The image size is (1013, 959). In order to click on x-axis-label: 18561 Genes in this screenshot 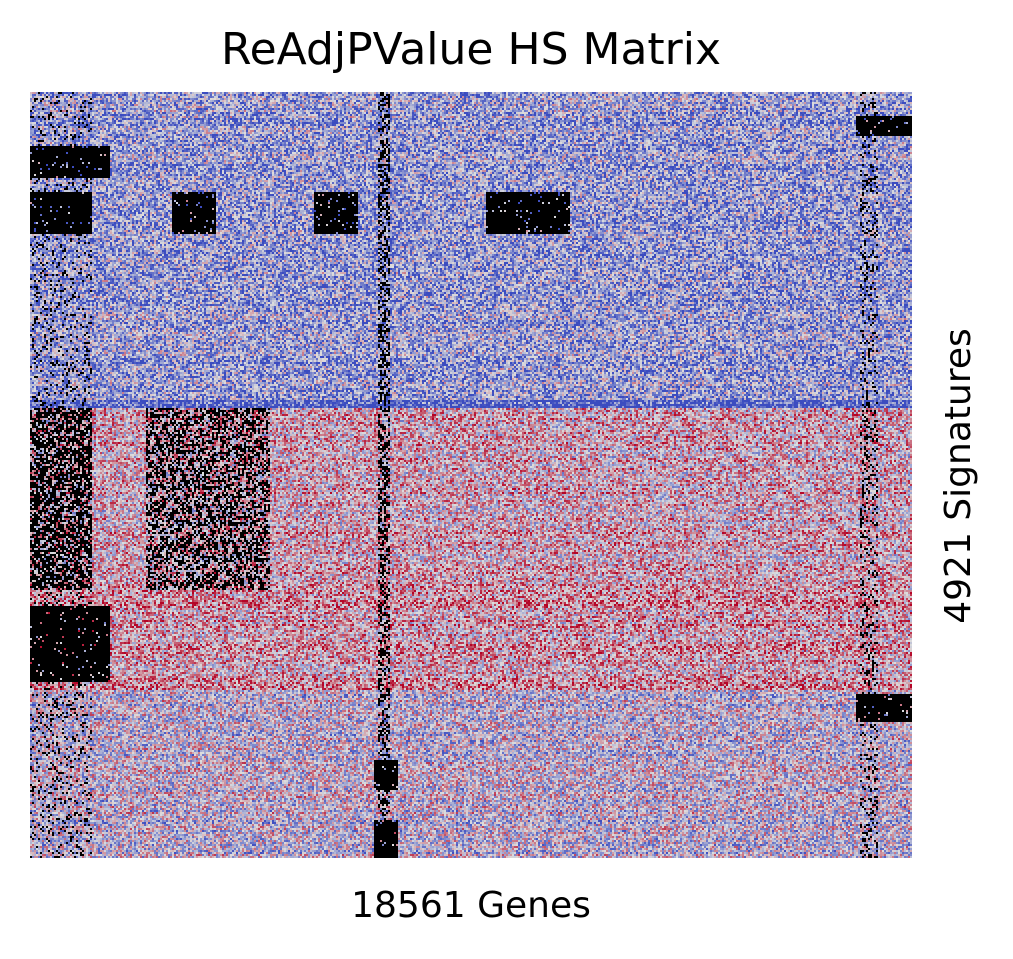, I will do `click(471, 905)`.